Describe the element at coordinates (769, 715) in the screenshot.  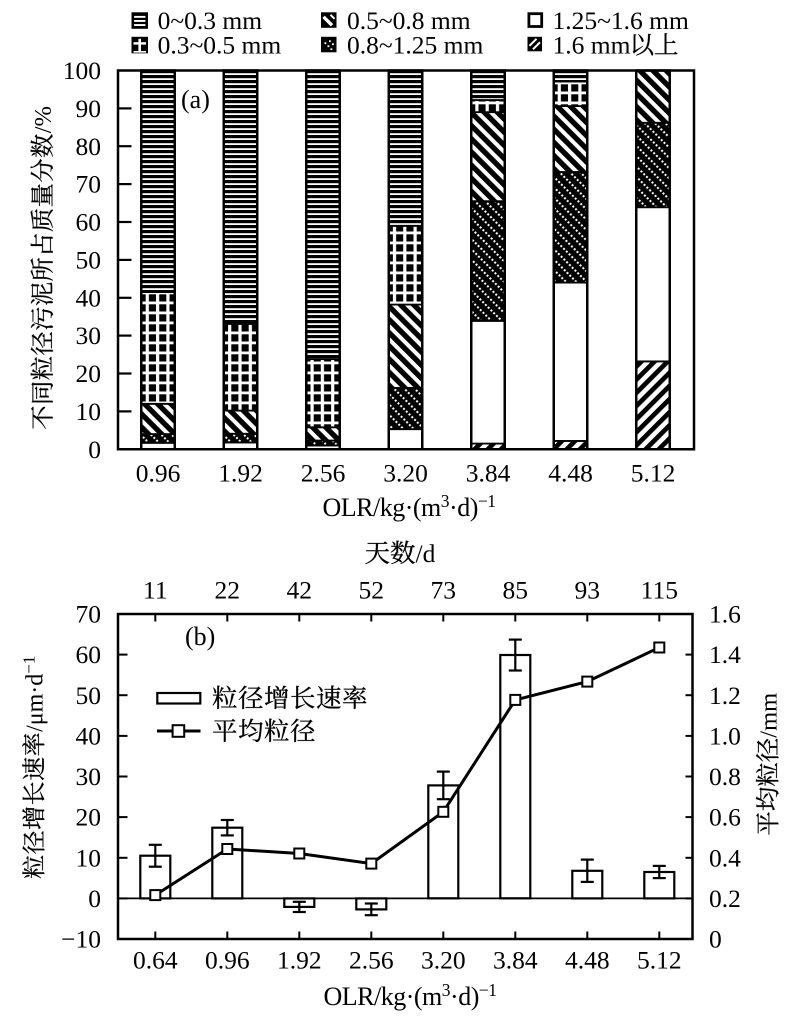
I see `svg-text: /mm` at that location.